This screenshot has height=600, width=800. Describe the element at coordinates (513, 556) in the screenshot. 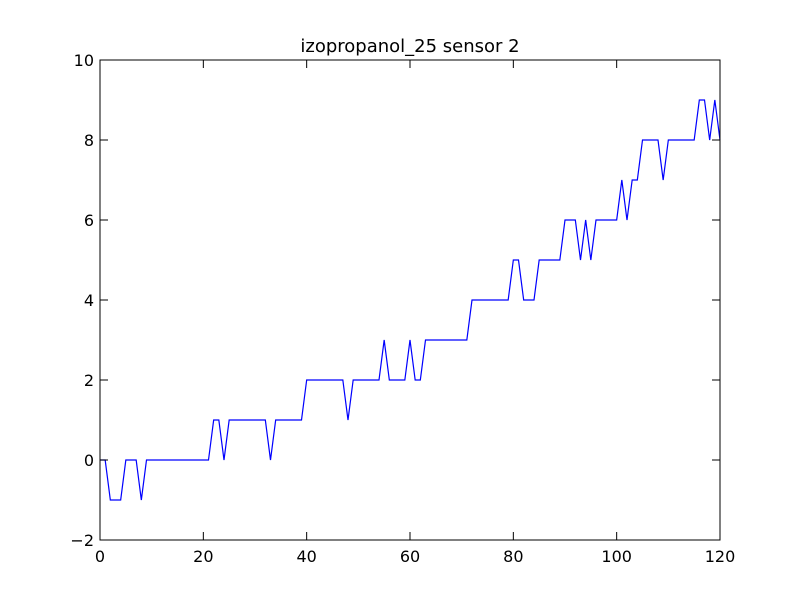

I see `x-tick-label: 80` at that location.